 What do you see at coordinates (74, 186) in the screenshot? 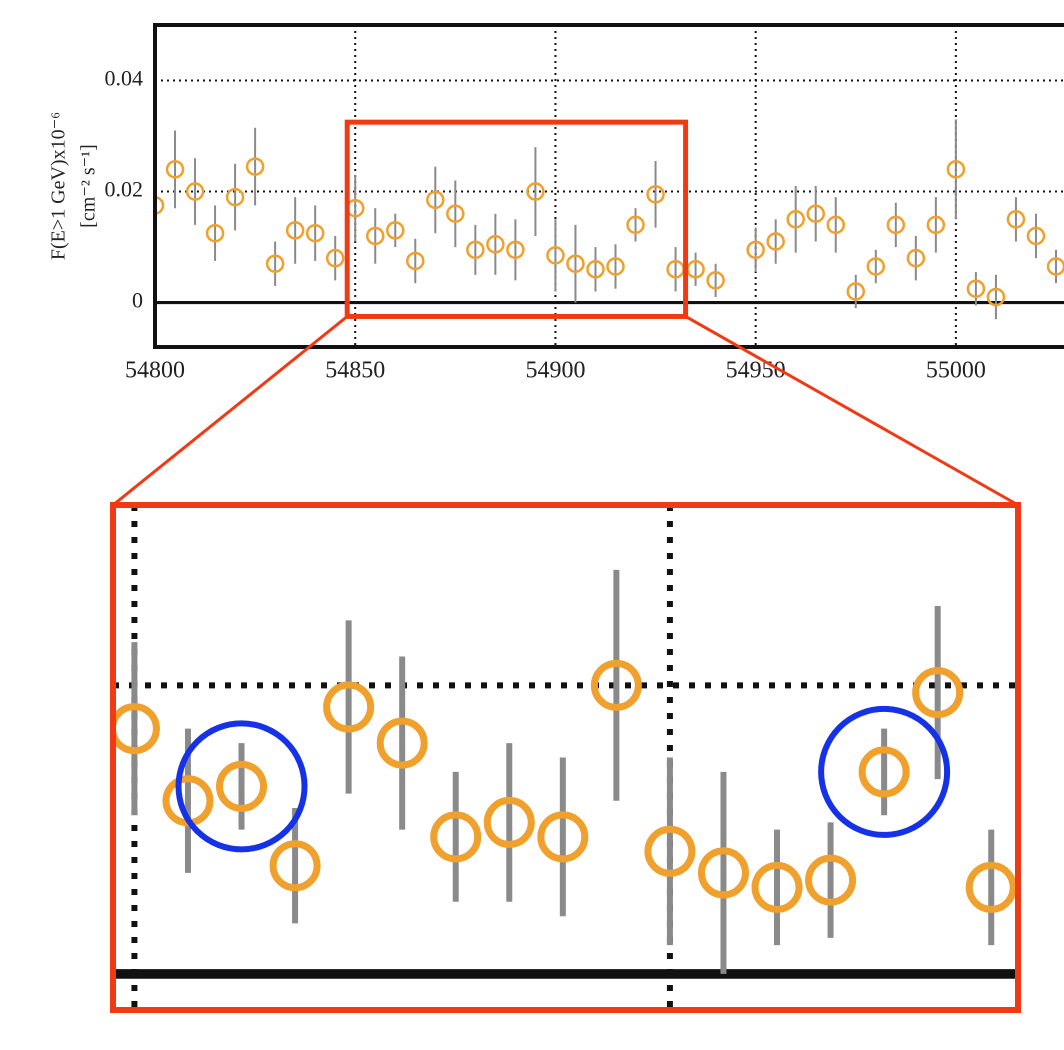
I see `y-axis-label: F(E>1 GeV)x10⁻⁶ [cm⁻² s⁻¹]` at bounding box center [74, 186].